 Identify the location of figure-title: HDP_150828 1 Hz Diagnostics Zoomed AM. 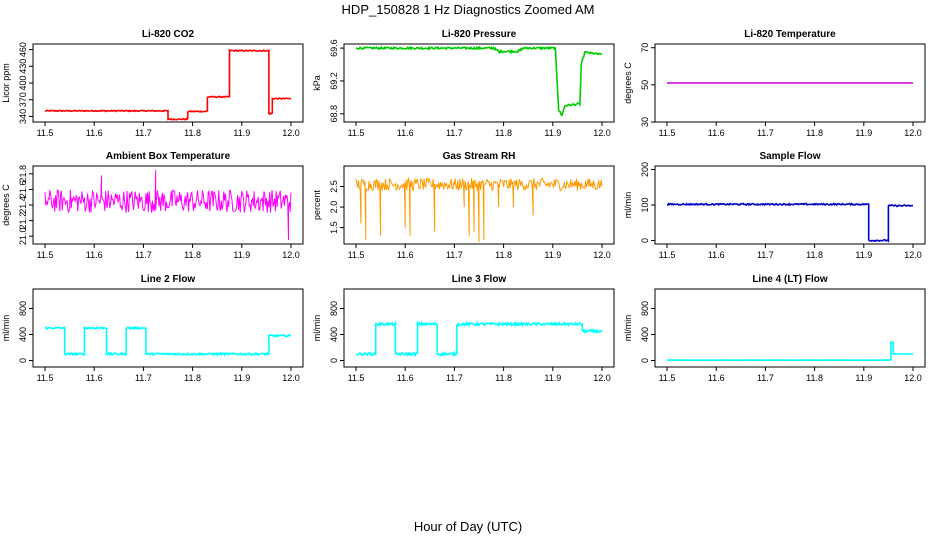
(468, 9).